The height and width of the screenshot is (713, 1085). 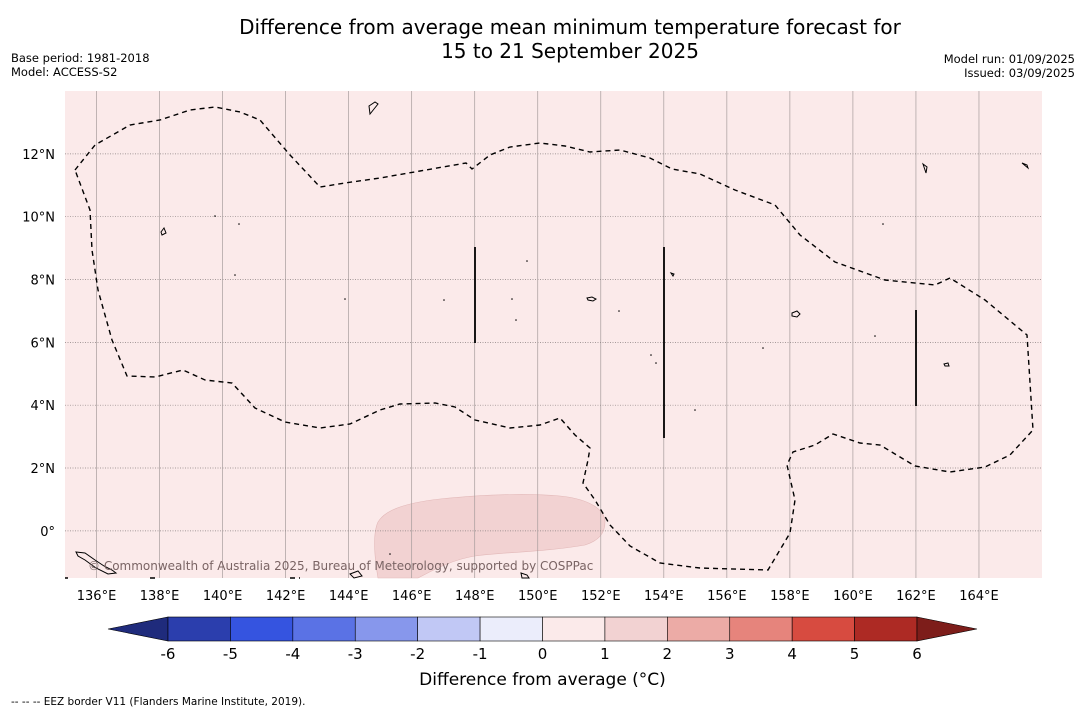 What do you see at coordinates (373, 108) in the screenshot?
I see `island-guam` at bounding box center [373, 108].